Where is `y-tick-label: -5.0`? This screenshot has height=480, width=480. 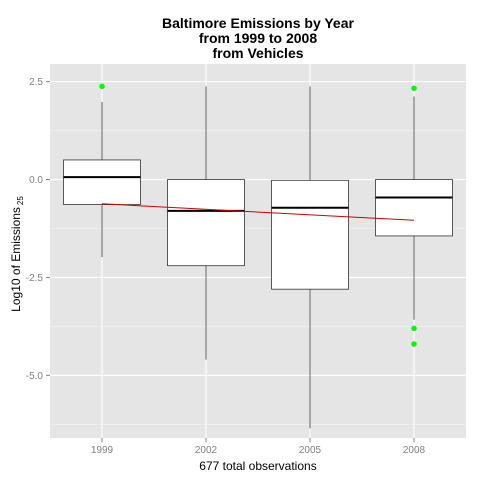 y-tick-label: -5.0 is located at coordinates (35, 376).